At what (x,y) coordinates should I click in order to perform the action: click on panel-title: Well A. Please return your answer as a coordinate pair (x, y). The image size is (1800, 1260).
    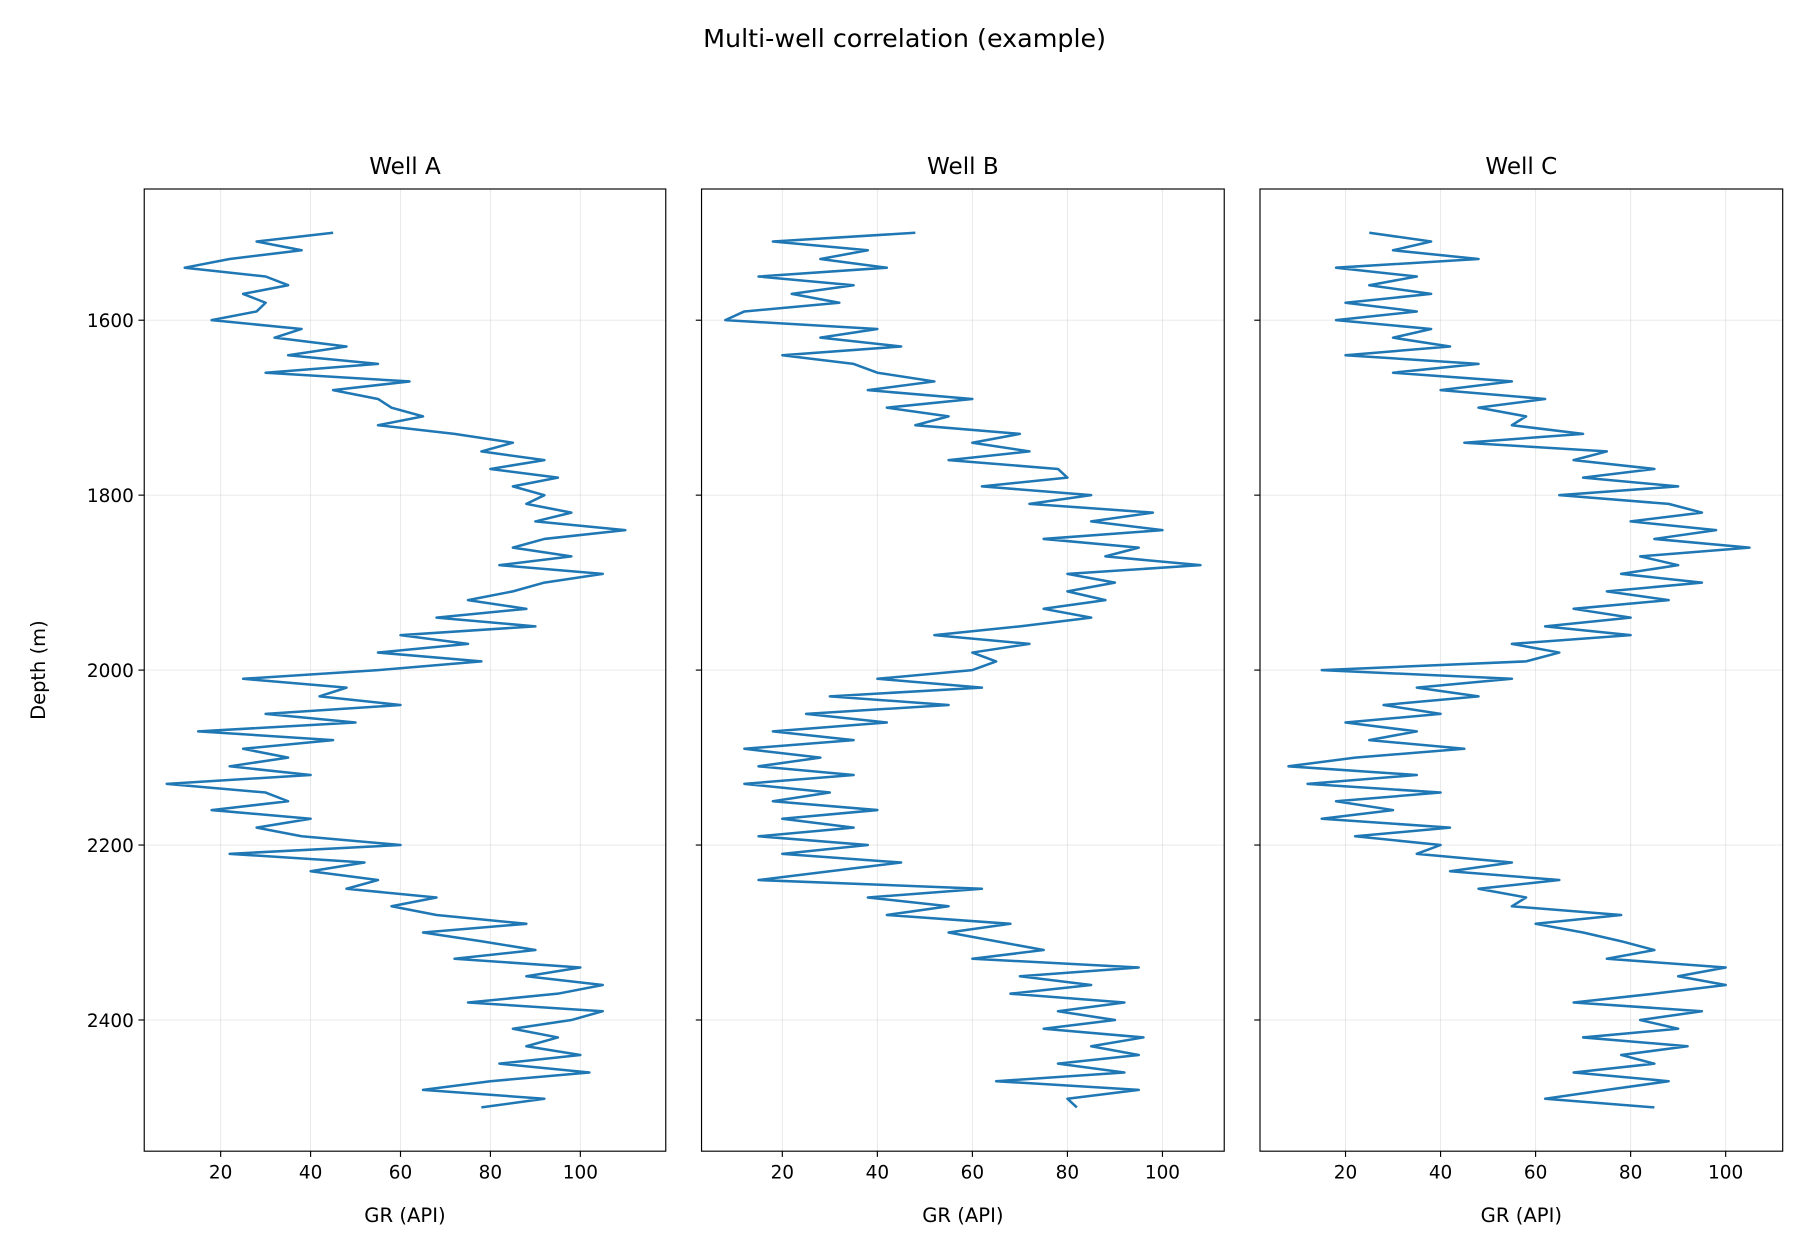
    Looking at the image, I should click on (405, 167).